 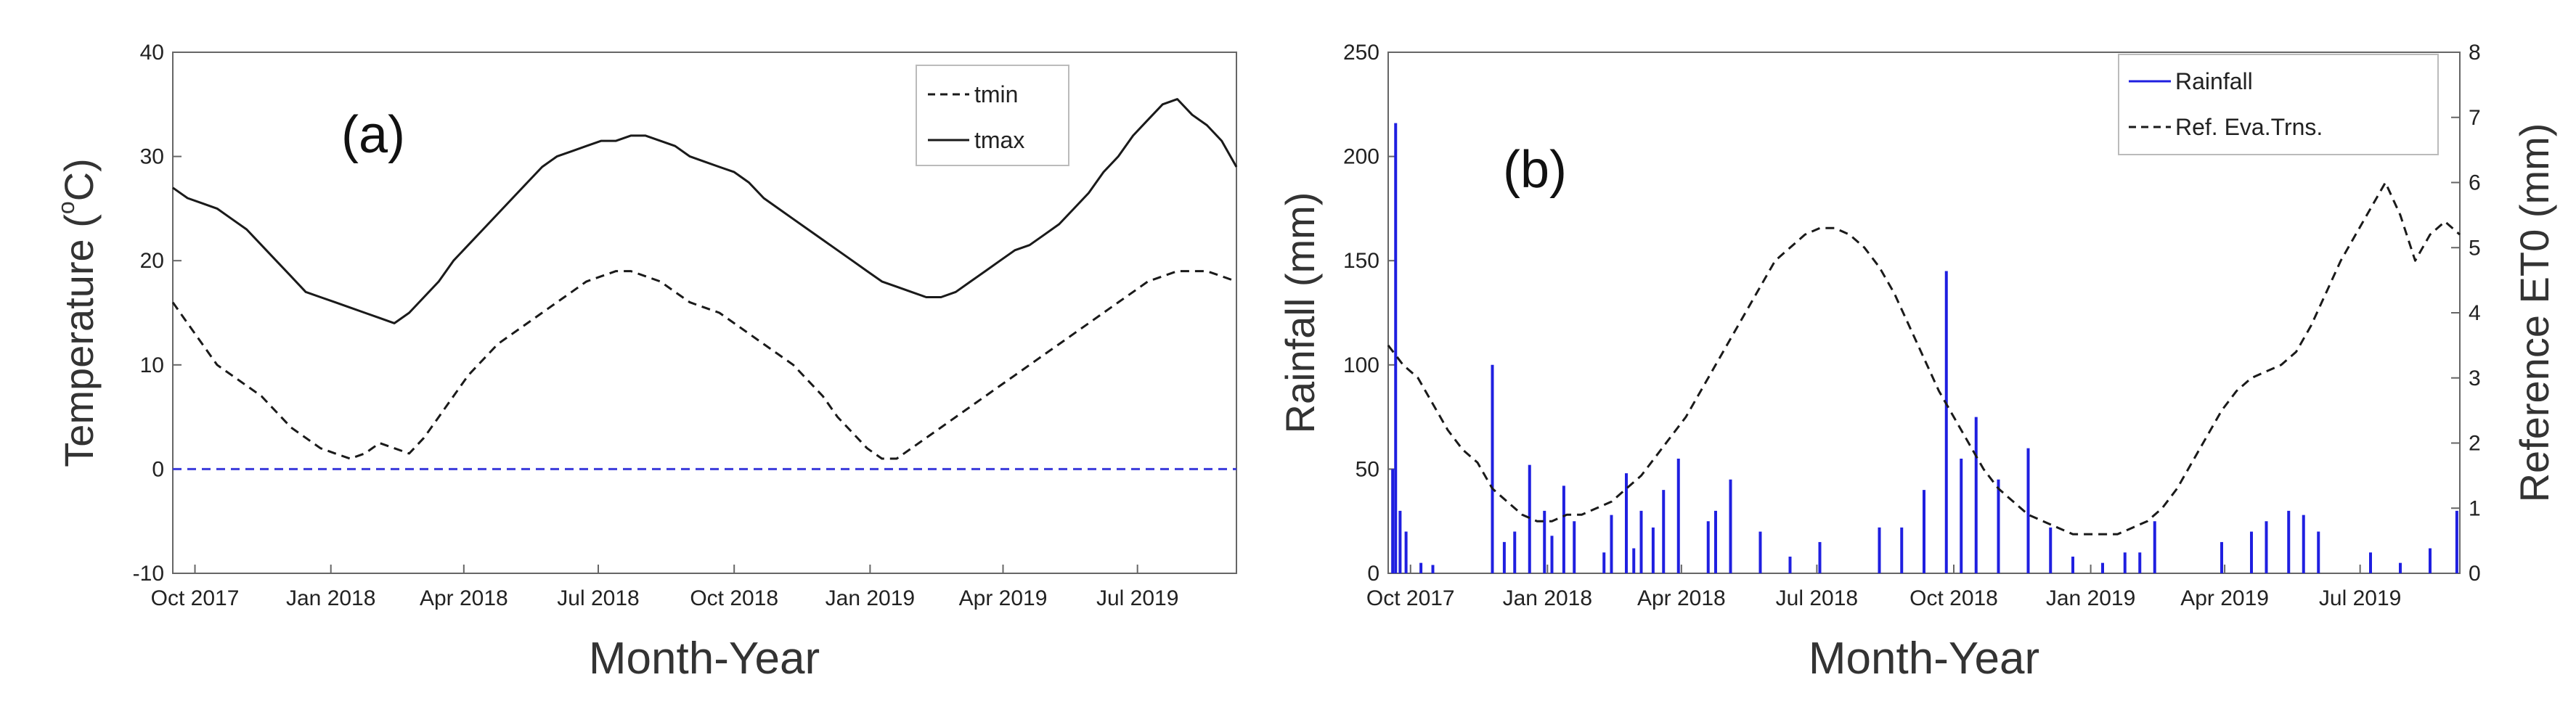 What do you see at coordinates (999, 140) in the screenshot?
I see `legend-tmax-label: tmax` at bounding box center [999, 140].